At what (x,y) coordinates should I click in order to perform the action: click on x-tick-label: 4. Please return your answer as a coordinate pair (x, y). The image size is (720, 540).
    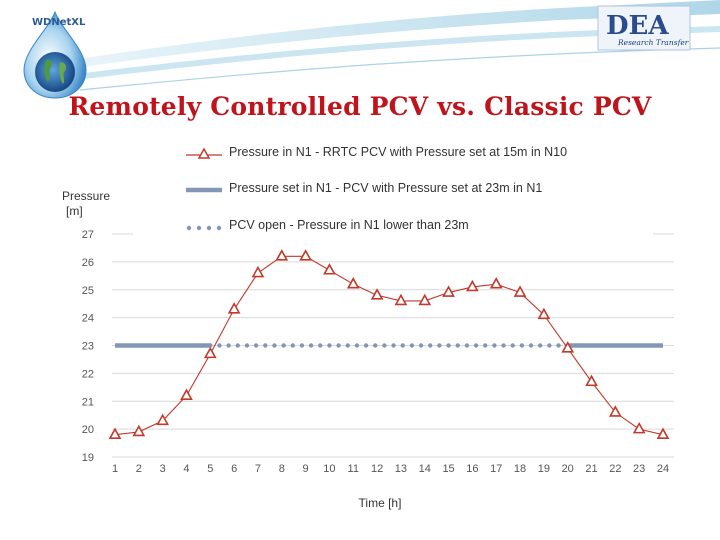
    Looking at the image, I should click on (186, 469).